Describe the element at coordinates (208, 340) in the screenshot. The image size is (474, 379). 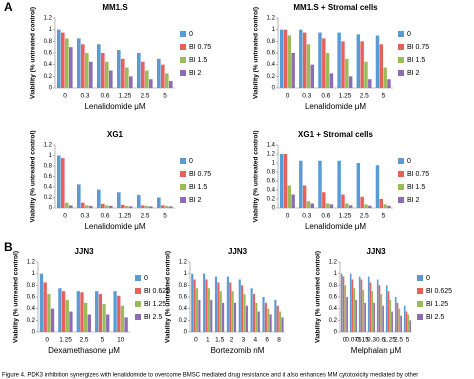
I see `x-tick-label: 1` at that location.